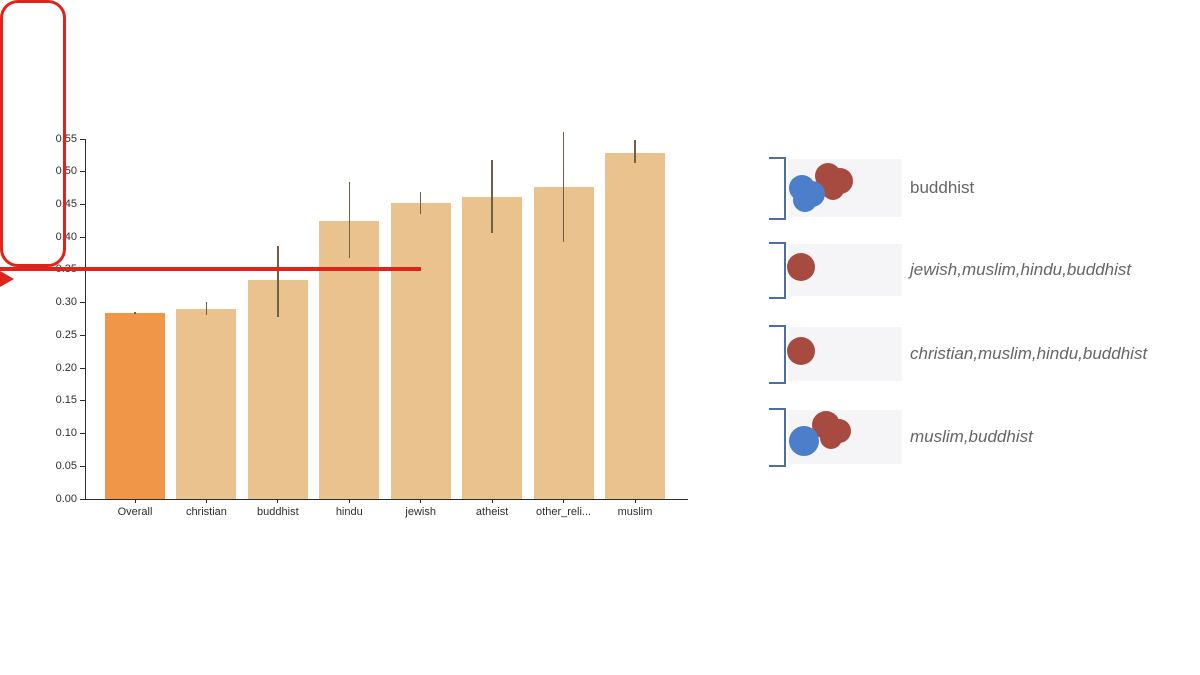 The width and height of the screenshot is (1200, 675). I want to click on error-bar-jewish, so click(420, 203).